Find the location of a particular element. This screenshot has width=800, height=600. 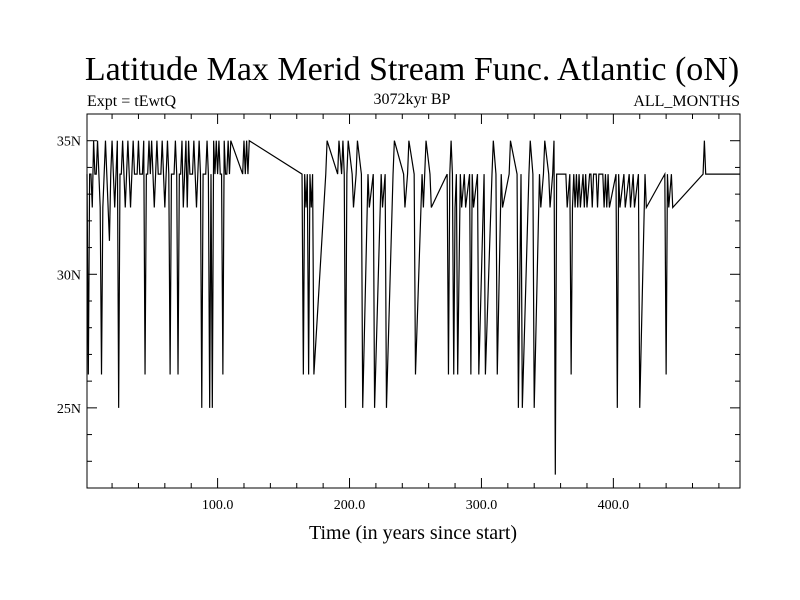

months-label: ALL_MONTHS is located at coordinates (686, 101).